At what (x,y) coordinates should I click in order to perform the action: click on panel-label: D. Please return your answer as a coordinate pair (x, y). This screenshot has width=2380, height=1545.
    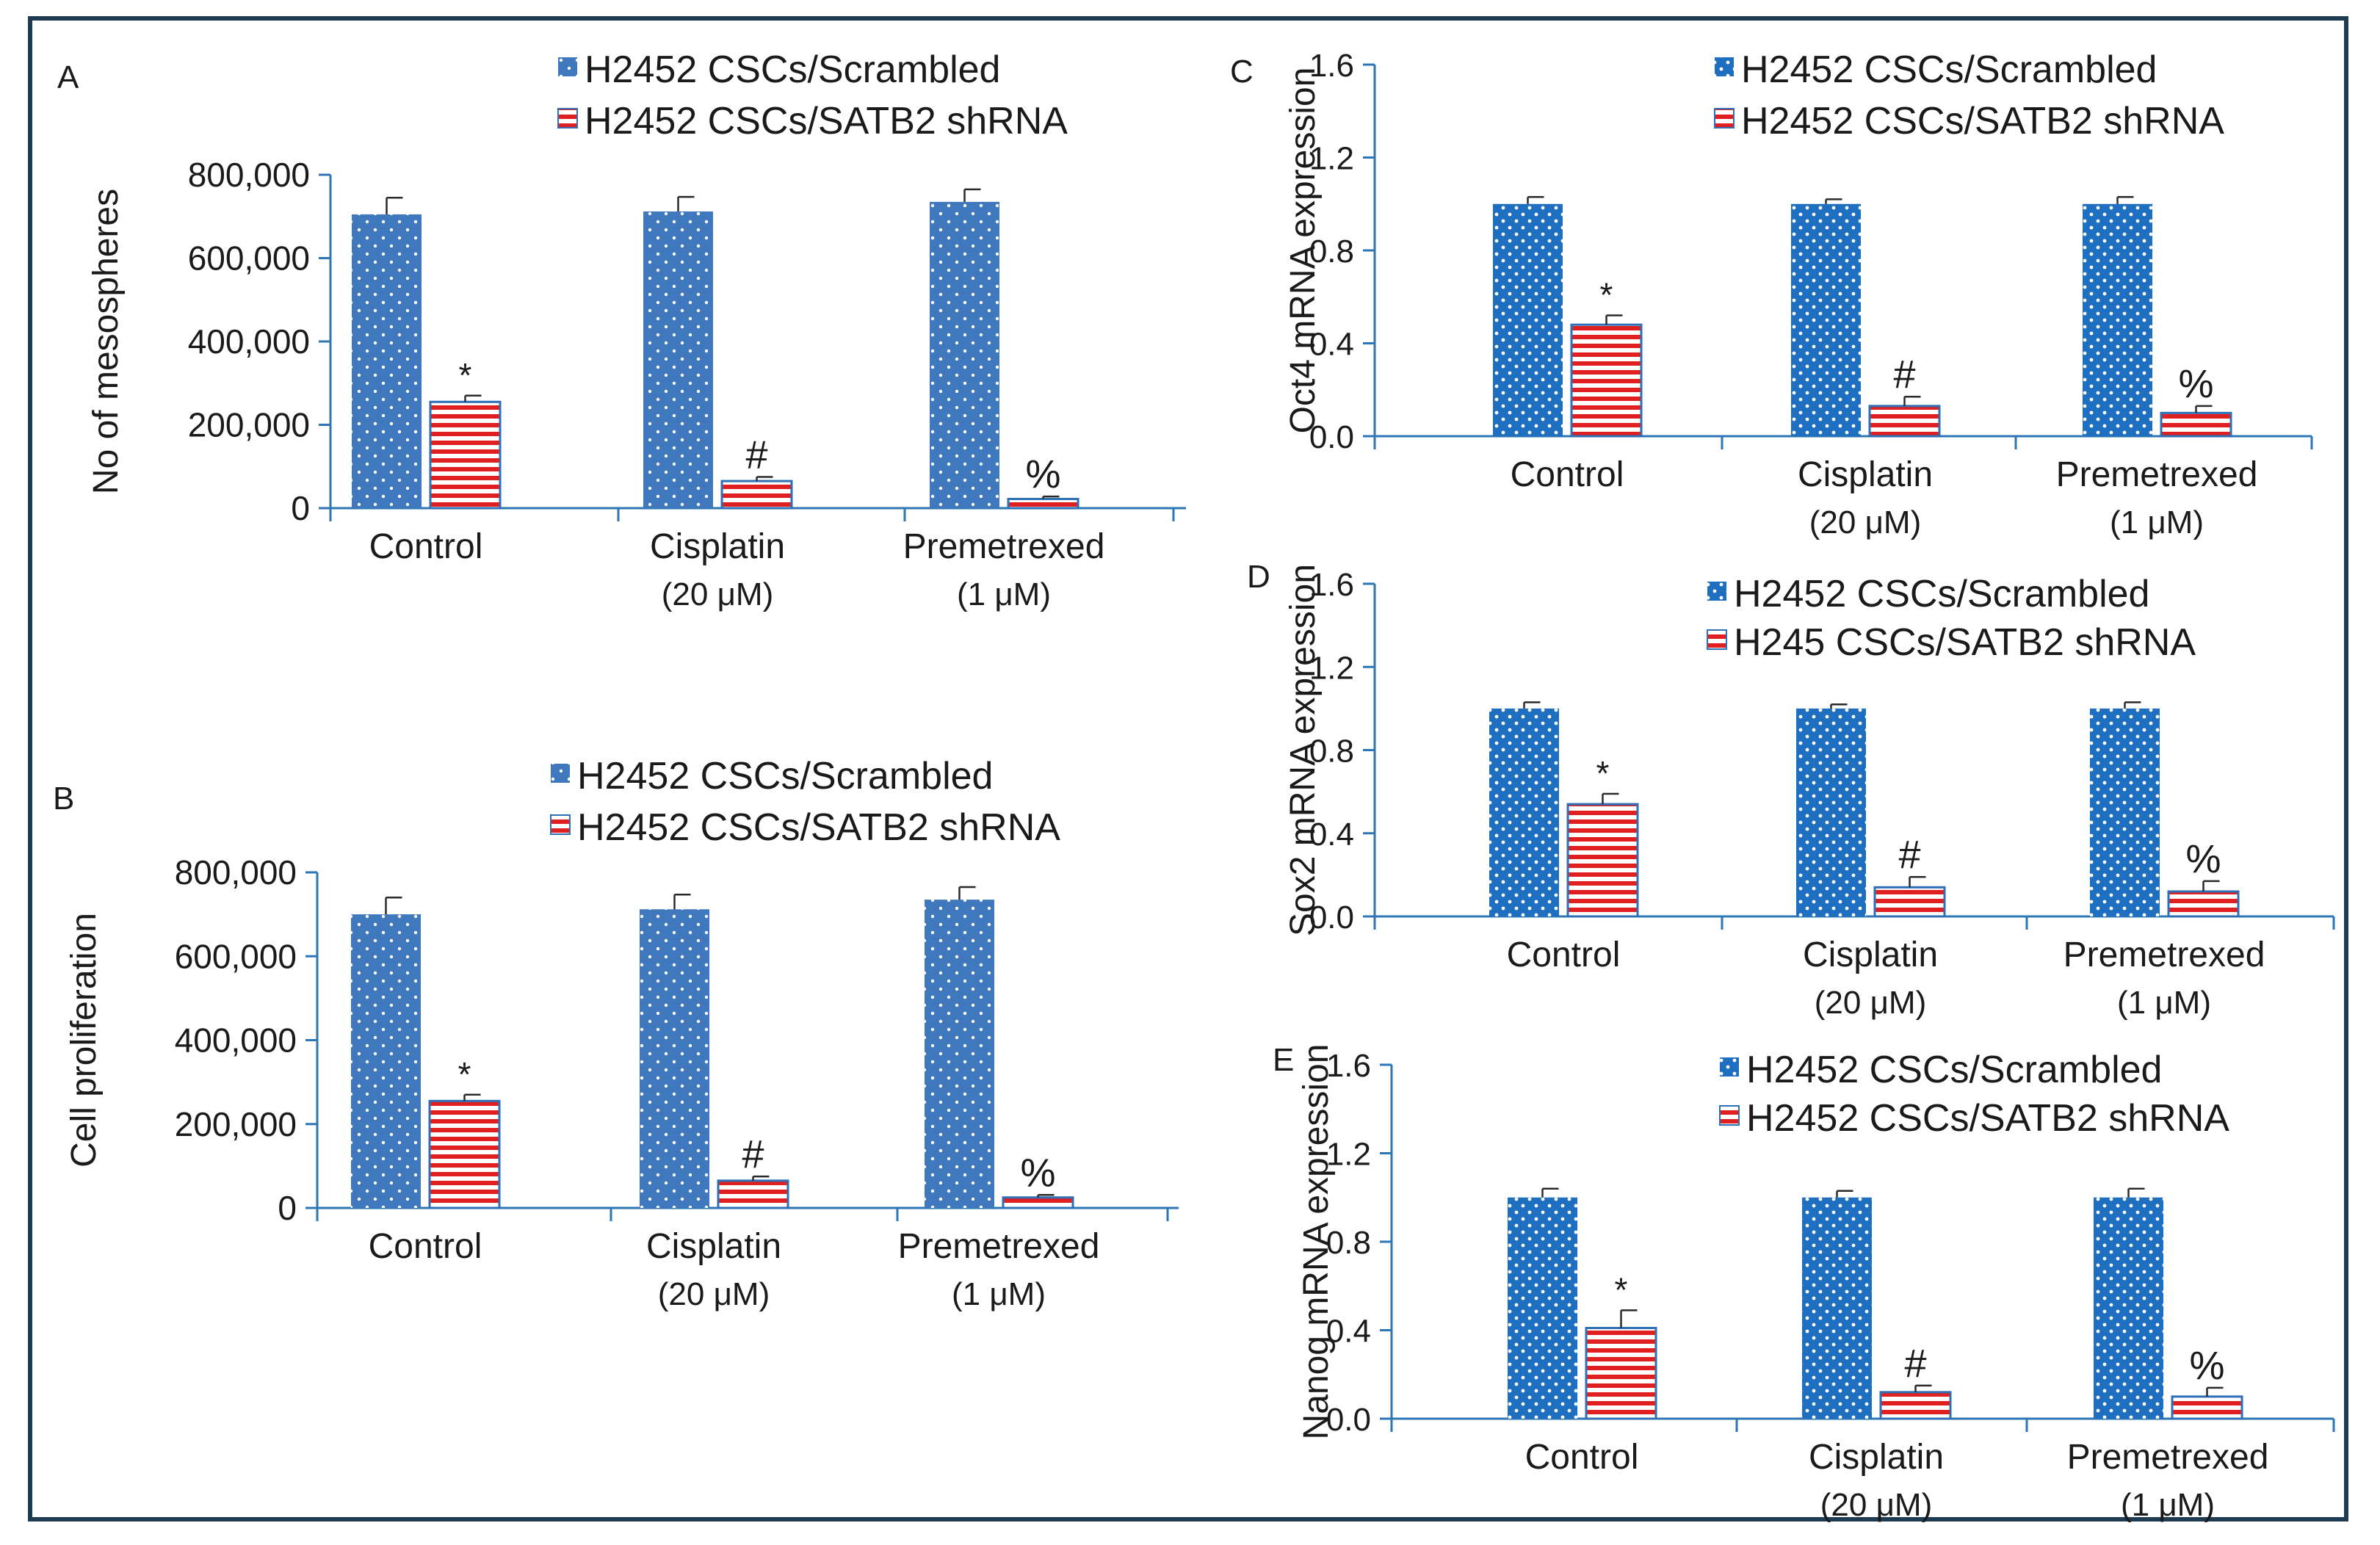
    Looking at the image, I should click on (1258, 577).